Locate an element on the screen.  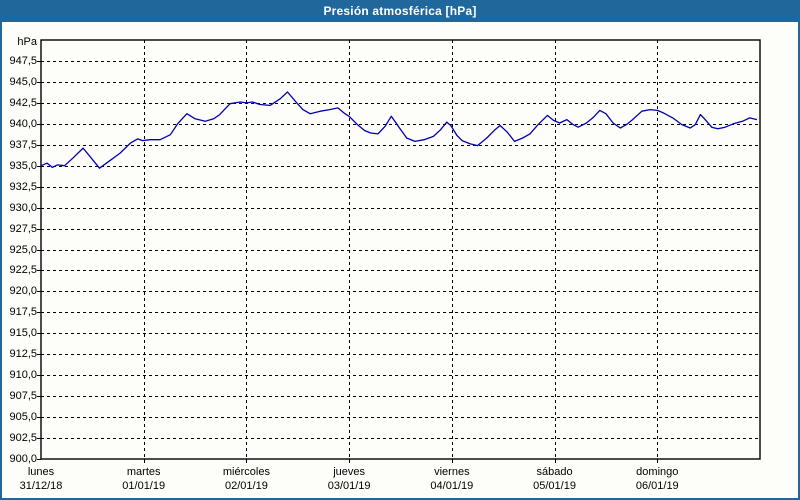
x-axis-label: lunes 31/12/18 is located at coordinates (48, 479).